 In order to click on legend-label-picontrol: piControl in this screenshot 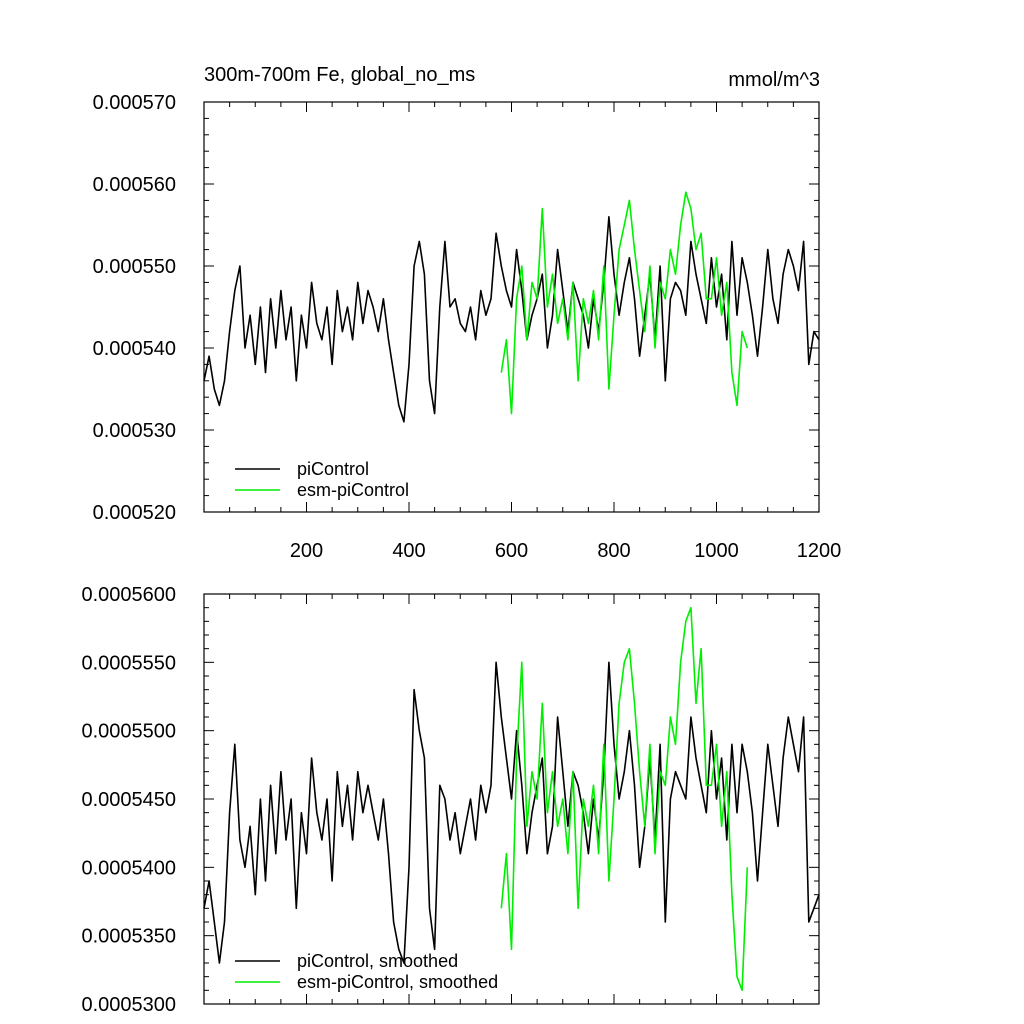, I will do `click(333, 469)`.